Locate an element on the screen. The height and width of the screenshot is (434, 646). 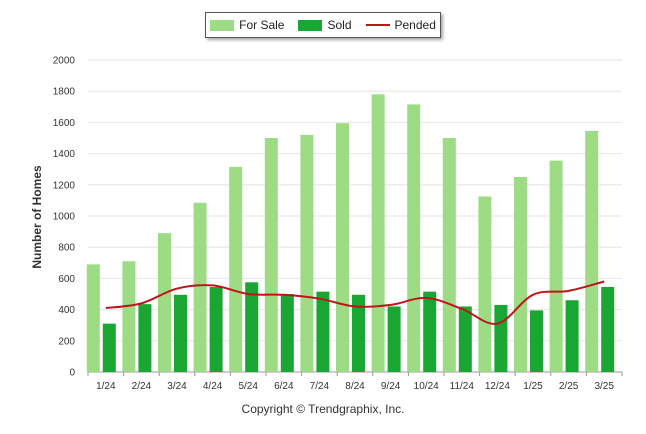
legend-for-sale-label: For Sale is located at coordinates (262, 25).